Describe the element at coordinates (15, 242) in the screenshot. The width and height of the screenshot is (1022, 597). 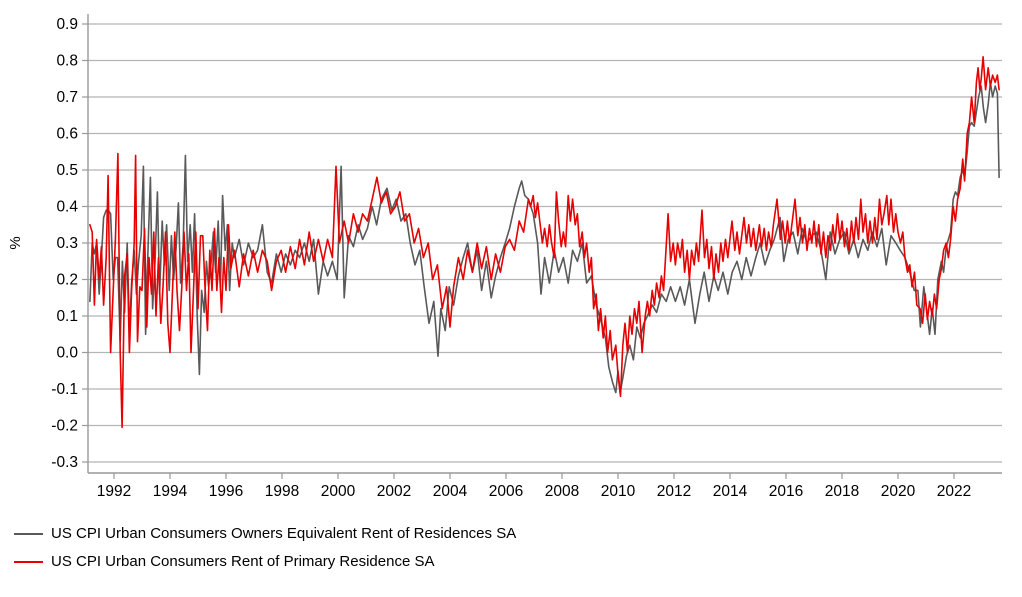
I see `y-axis-label: %` at that location.